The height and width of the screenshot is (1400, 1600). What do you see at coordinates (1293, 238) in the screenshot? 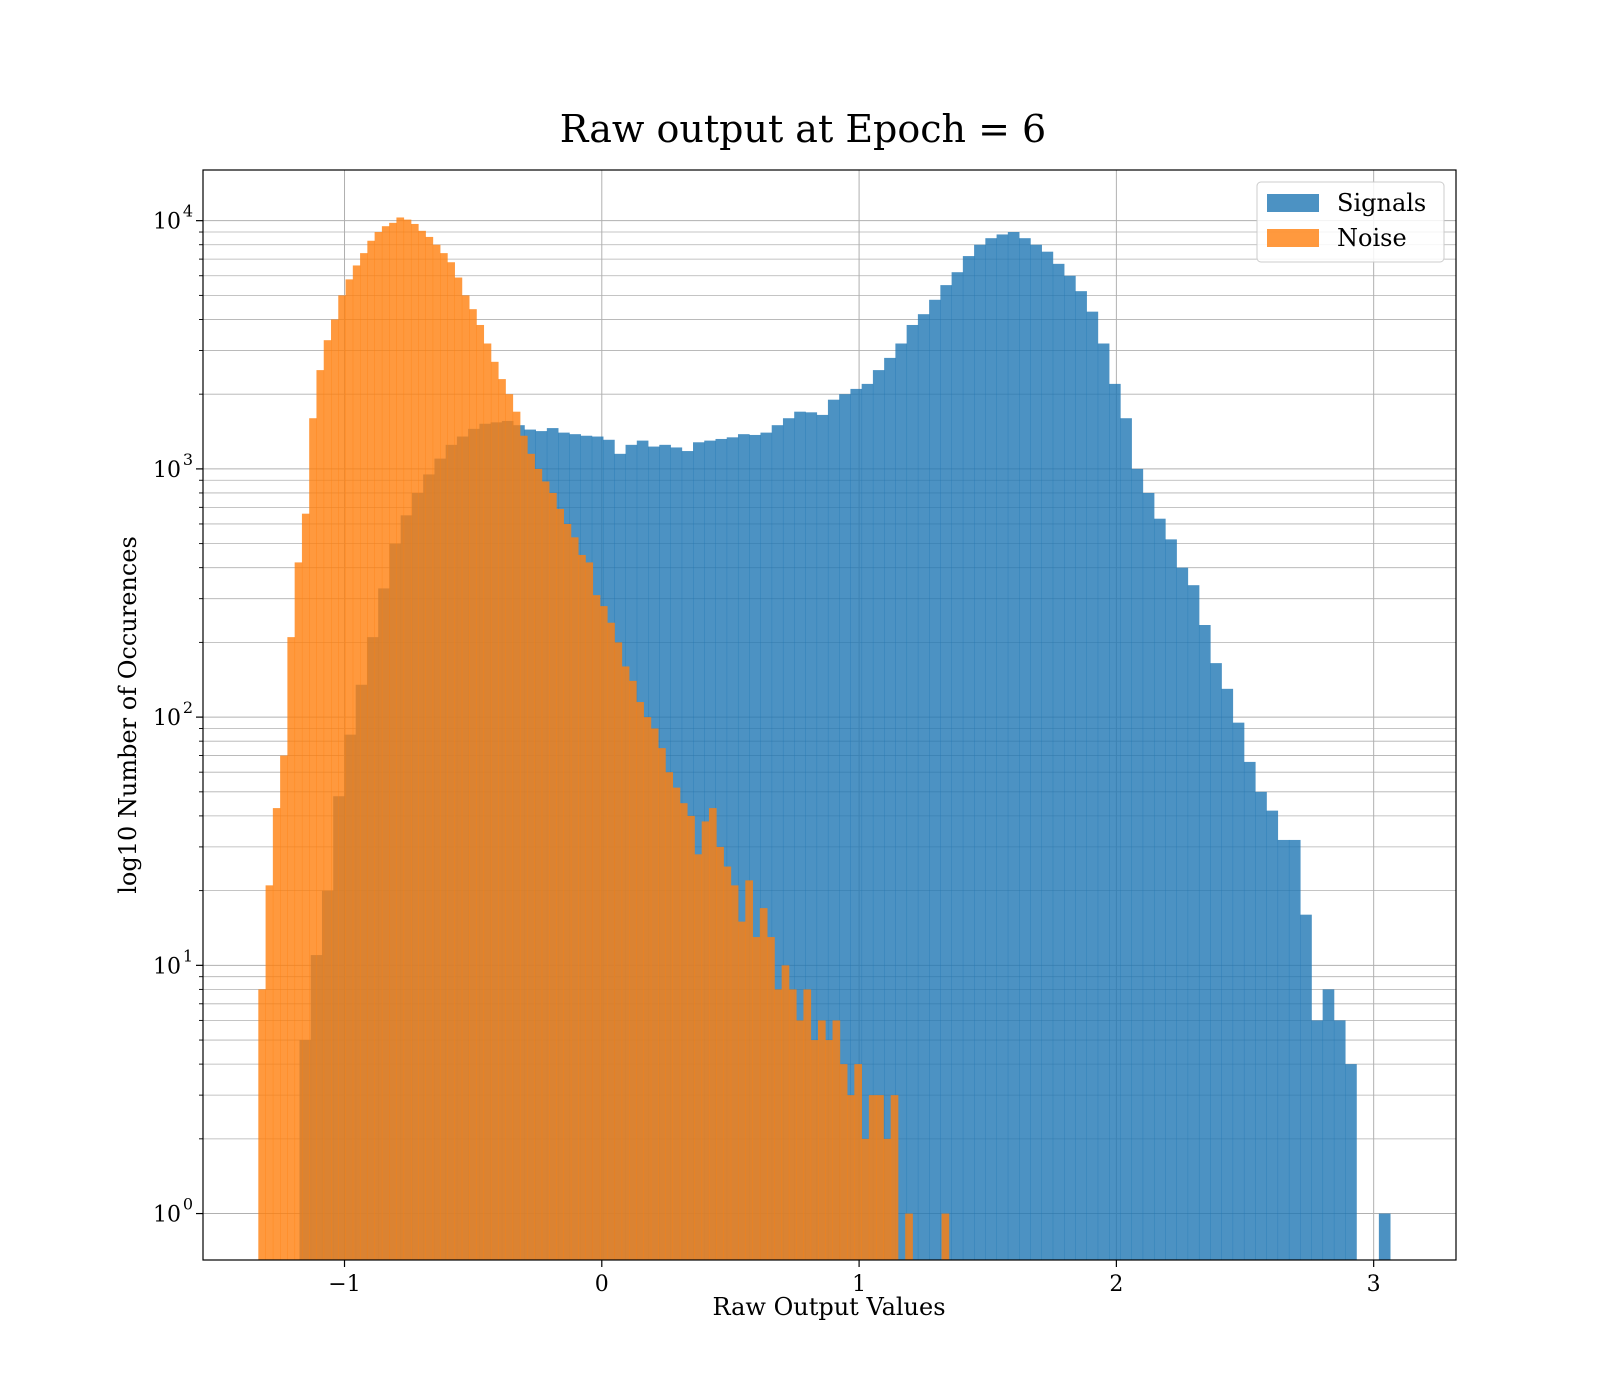
I see `legend-swatch-noise` at bounding box center [1293, 238].